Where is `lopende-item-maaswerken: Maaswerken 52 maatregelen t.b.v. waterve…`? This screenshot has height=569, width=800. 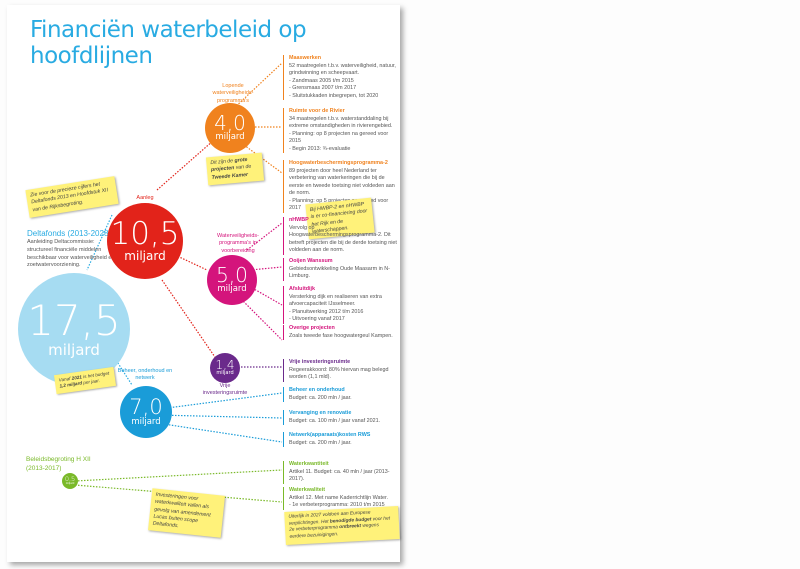
lopende-item-maaswerken: Maaswerken 52 maatregelen t.b.v. waterve… is located at coordinates (341, 78).